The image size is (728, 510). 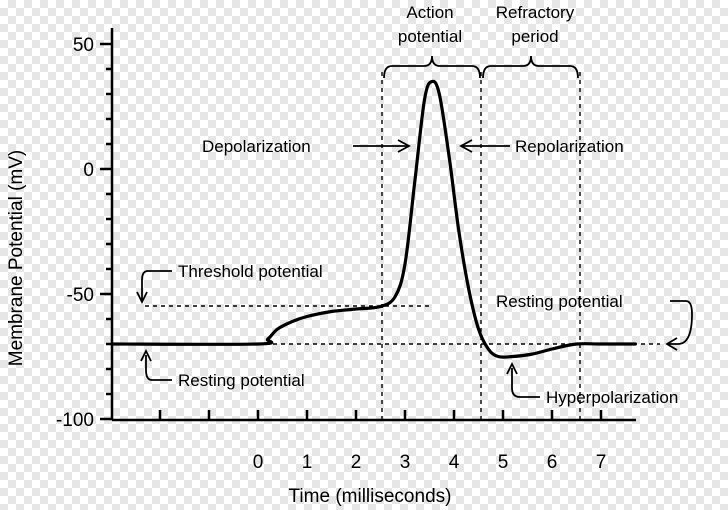 I want to click on x-tick-label: 7, so click(x=601, y=462).